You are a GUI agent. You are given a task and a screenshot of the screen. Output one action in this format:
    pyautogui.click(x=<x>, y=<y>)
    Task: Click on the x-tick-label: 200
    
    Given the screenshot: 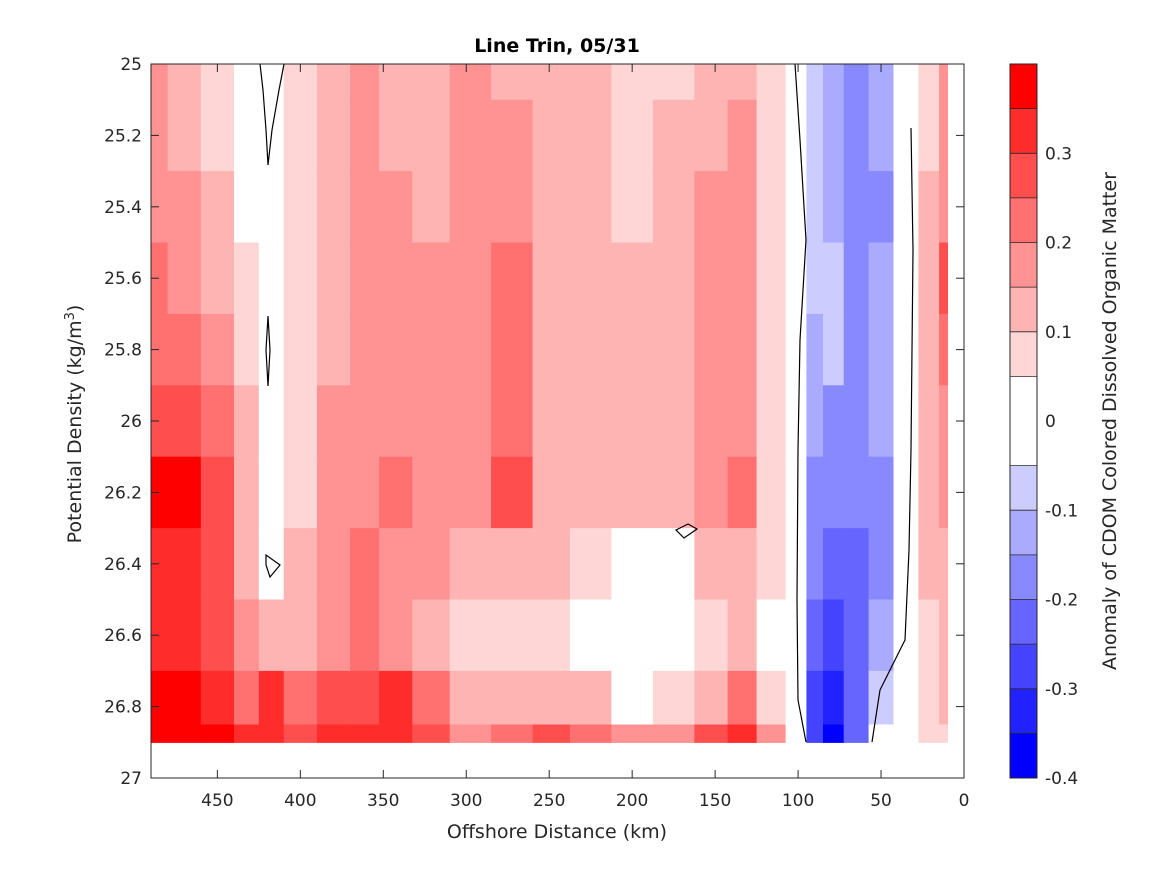 What is the action you would take?
    pyautogui.click(x=632, y=801)
    